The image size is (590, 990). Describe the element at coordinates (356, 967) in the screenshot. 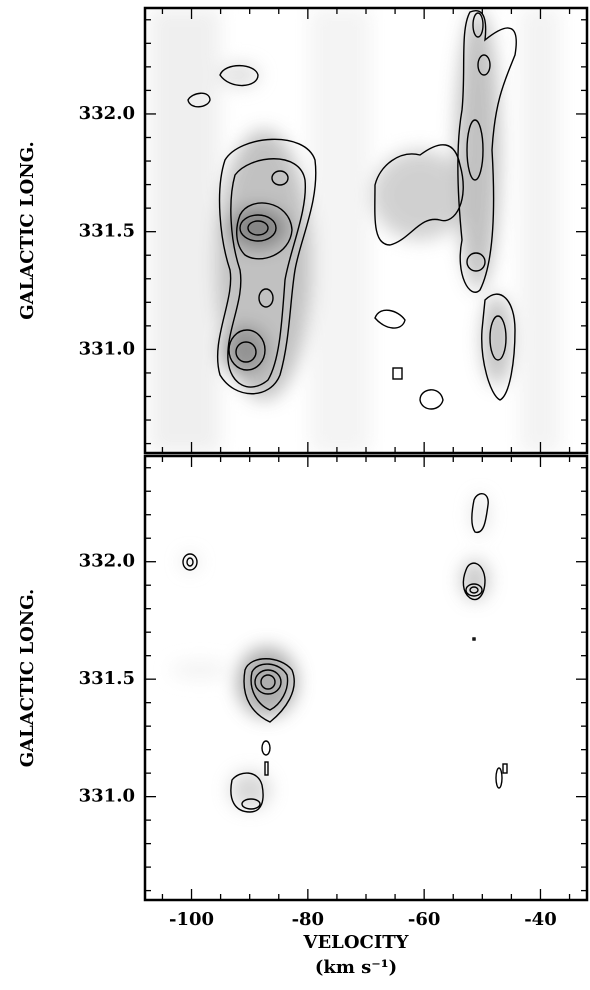

I see `x-axis-unit: (km s⁻¹)` at that location.